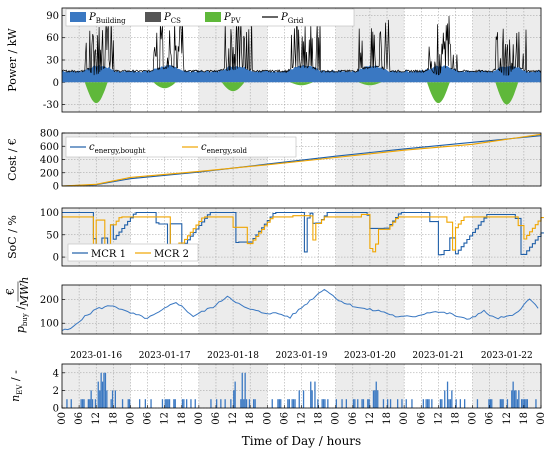  I want to click on y-tick-label: 2, so click(56, 391).